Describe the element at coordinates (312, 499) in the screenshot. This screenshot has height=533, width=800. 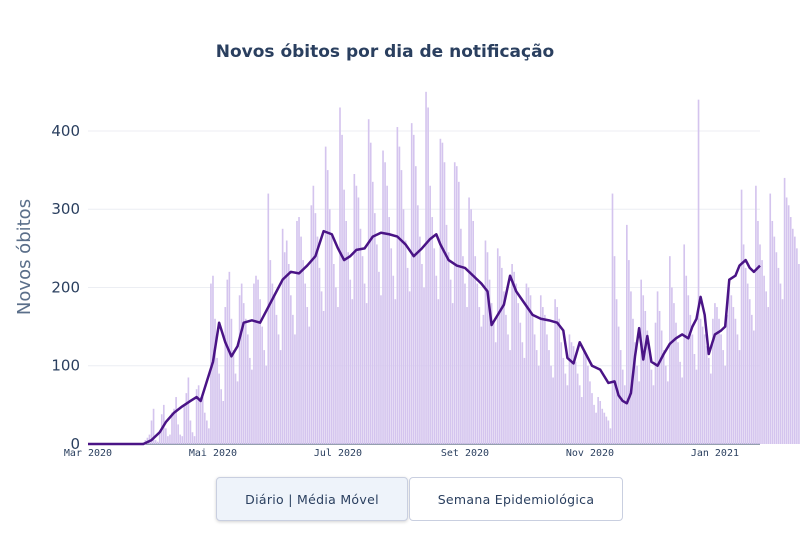
I see `daily-moving-average-button: Diário | Média Móvel` at that location.